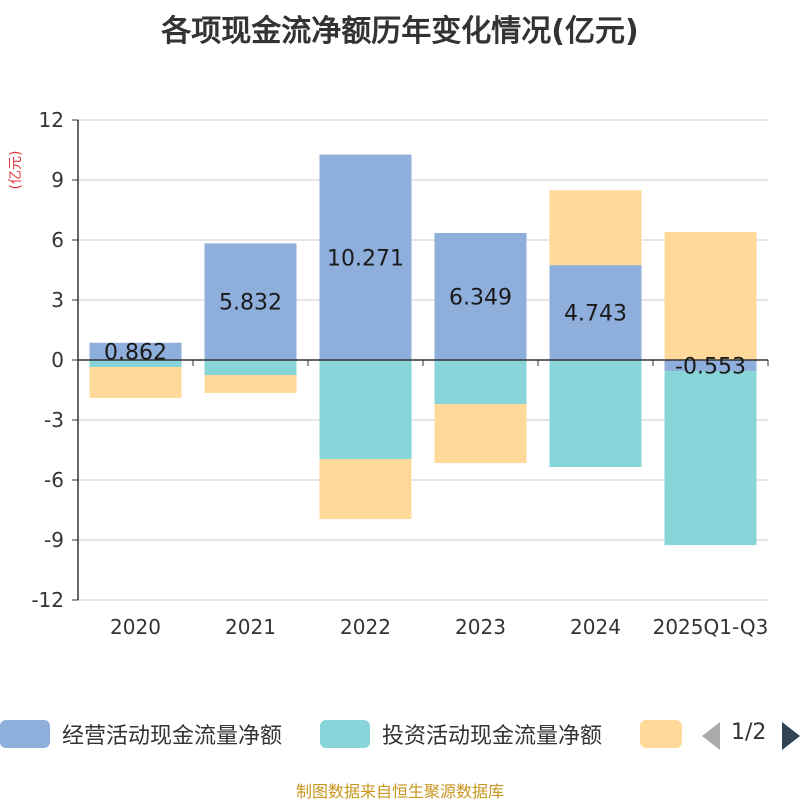  What do you see at coordinates (172, 736) in the screenshot?
I see `legend-label-operating: 经营活动现金流量净额` at bounding box center [172, 736].